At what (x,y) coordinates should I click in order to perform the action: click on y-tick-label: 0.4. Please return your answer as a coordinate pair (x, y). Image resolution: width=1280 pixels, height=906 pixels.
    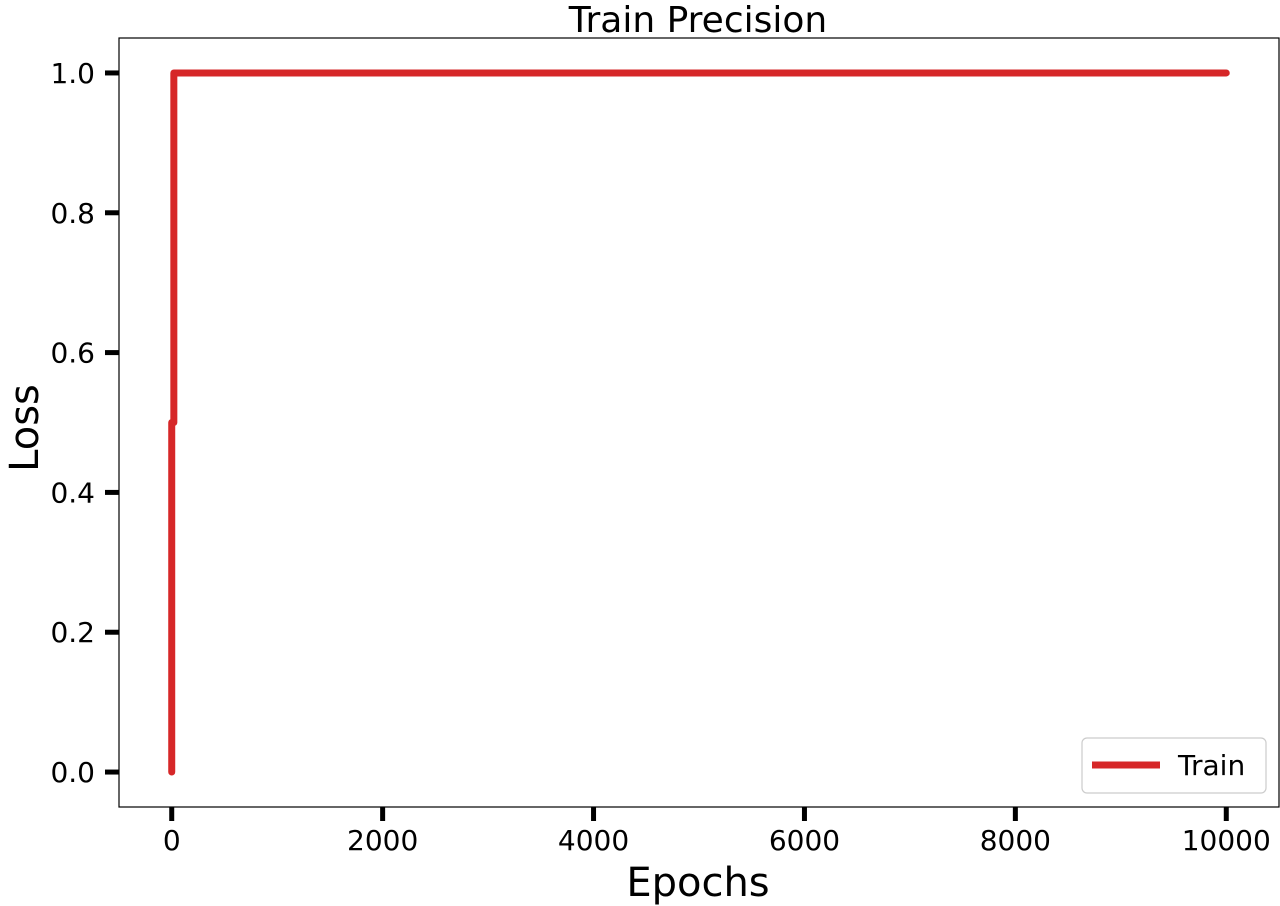
    Looking at the image, I should click on (72, 492).